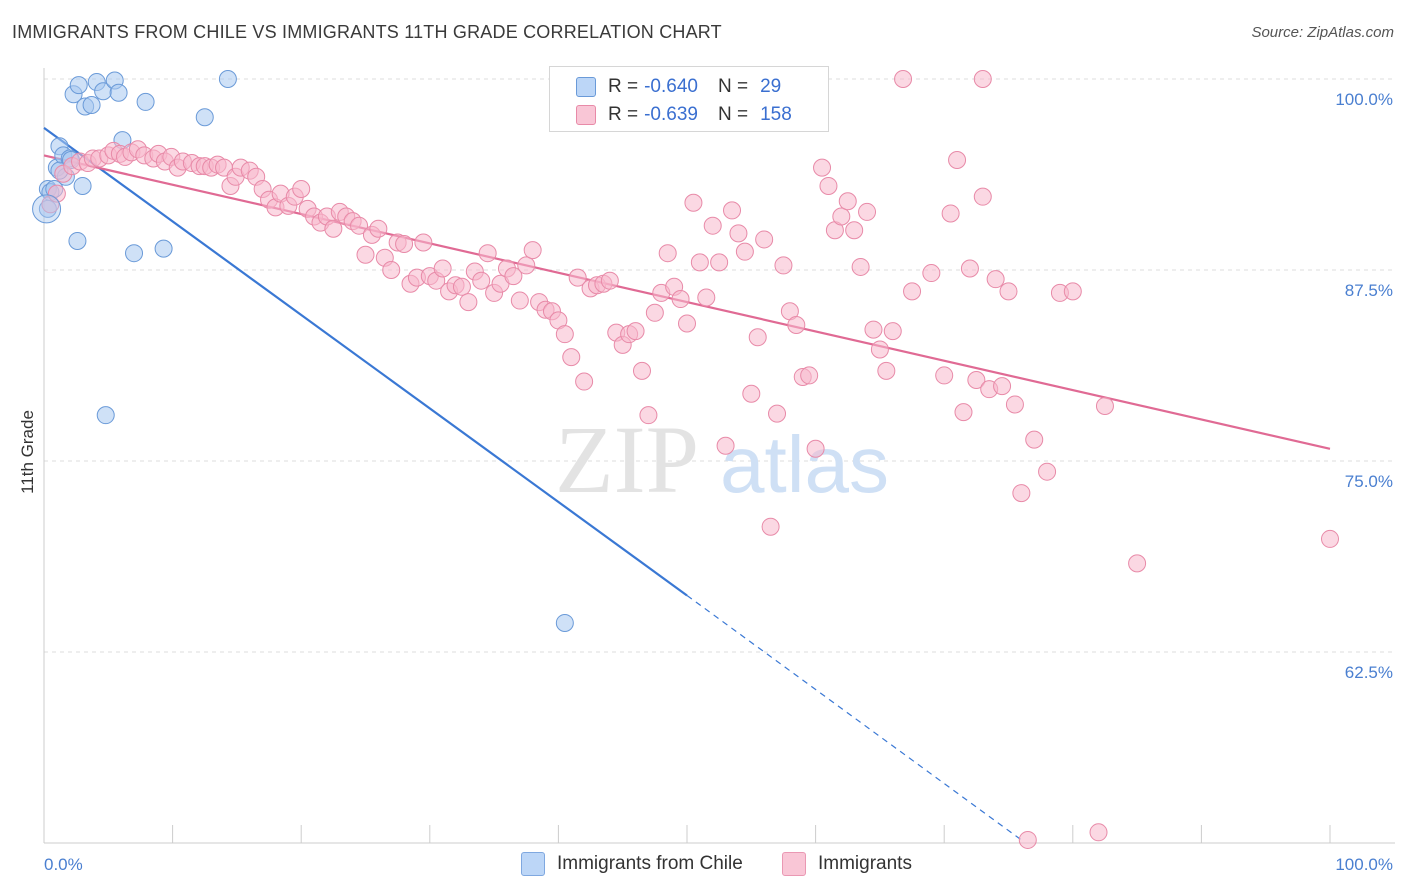  What do you see at coordinates (776, 114) in the screenshot?
I see `legend-n-value: 158` at bounding box center [776, 114].